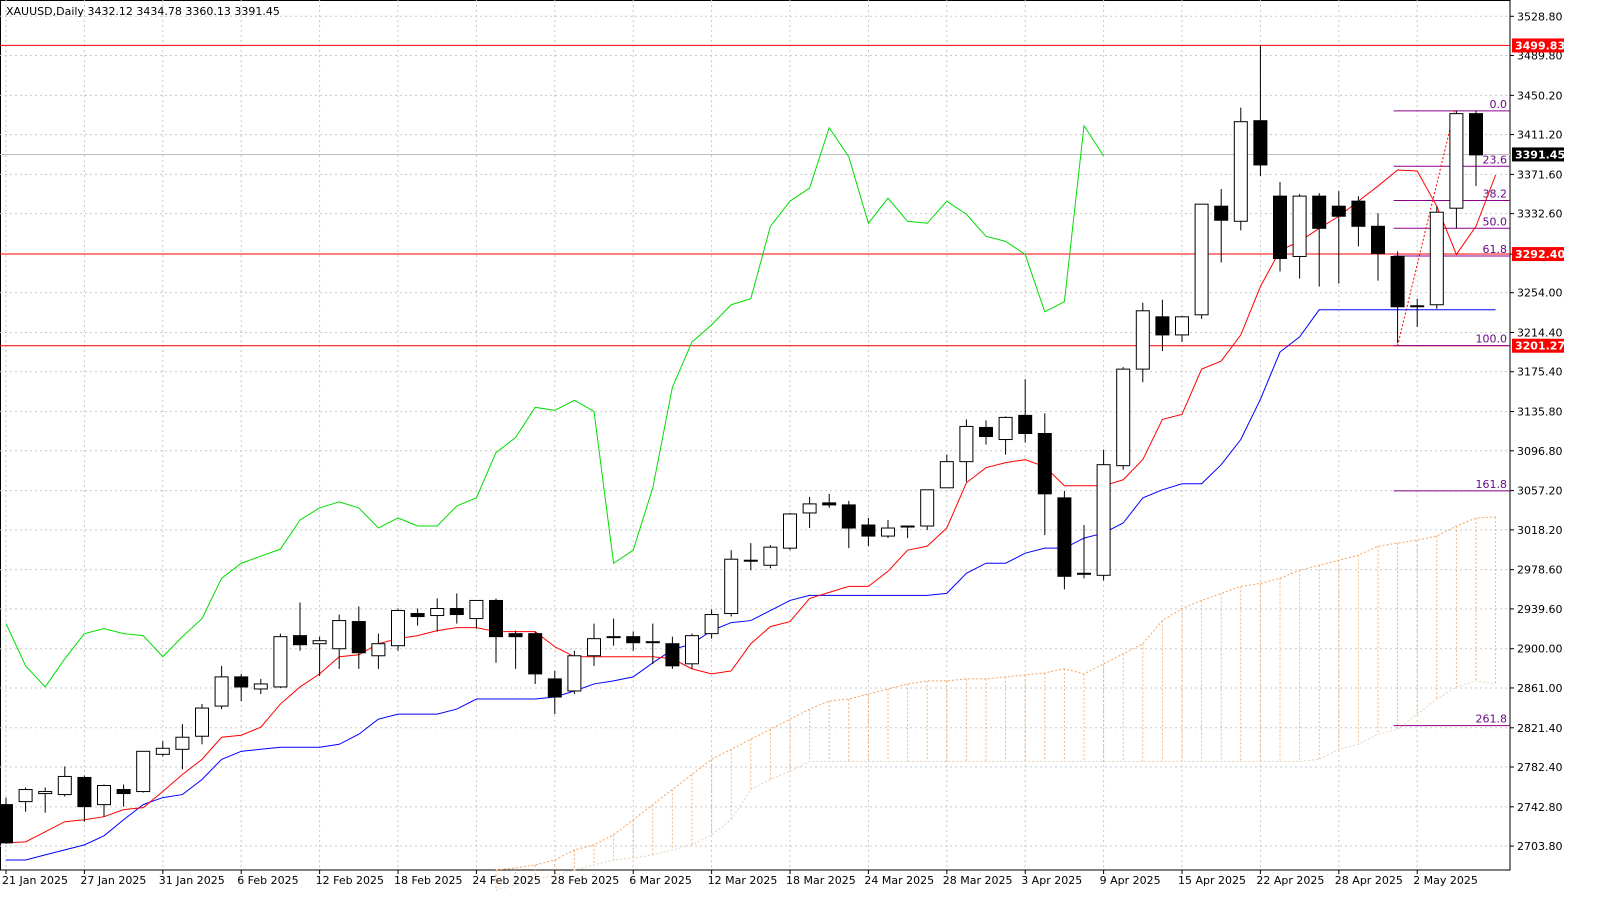 This screenshot has height=908, width=1600. Describe the element at coordinates (1540, 451) in the screenshot. I see `y-tick-label: 3096.80` at that location.